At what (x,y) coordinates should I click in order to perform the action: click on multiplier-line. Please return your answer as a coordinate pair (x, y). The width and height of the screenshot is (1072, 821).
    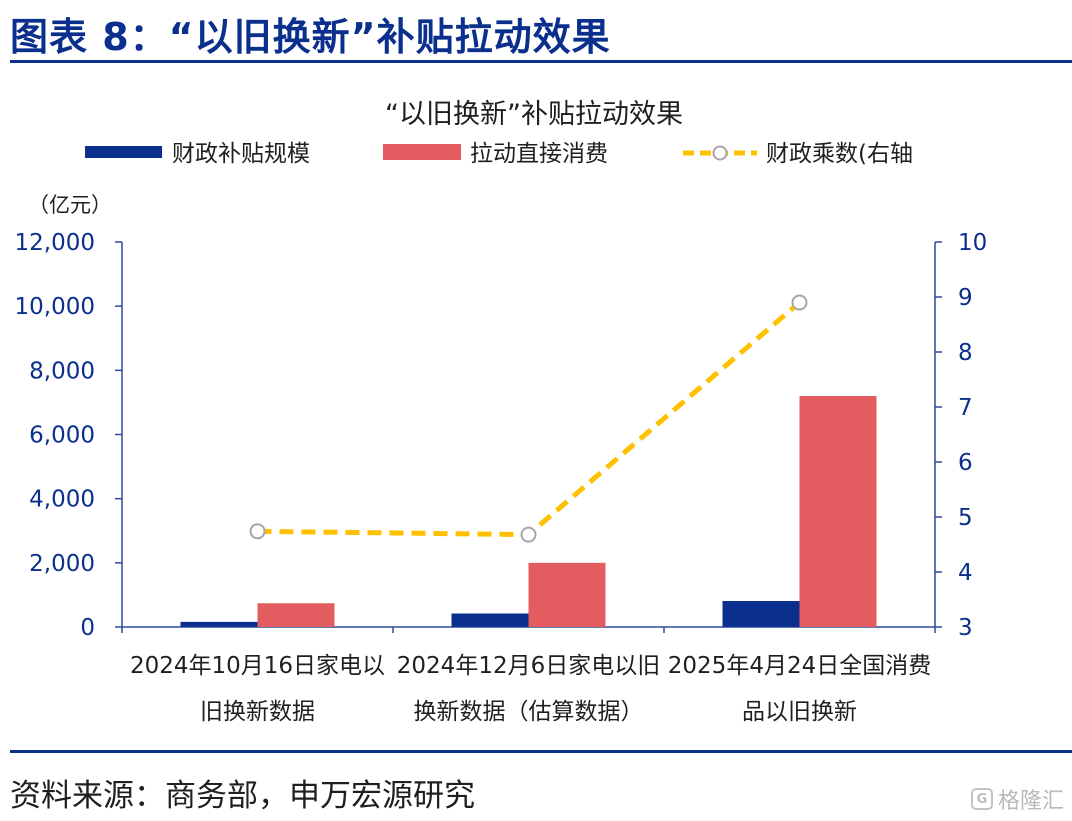
    Looking at the image, I should click on (529, 419).